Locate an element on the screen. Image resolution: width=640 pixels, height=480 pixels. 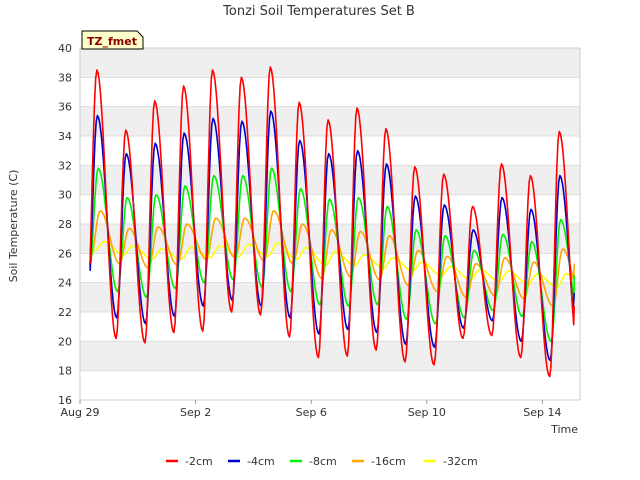
y-tick-label: 16 is located at coordinates (65, 400).